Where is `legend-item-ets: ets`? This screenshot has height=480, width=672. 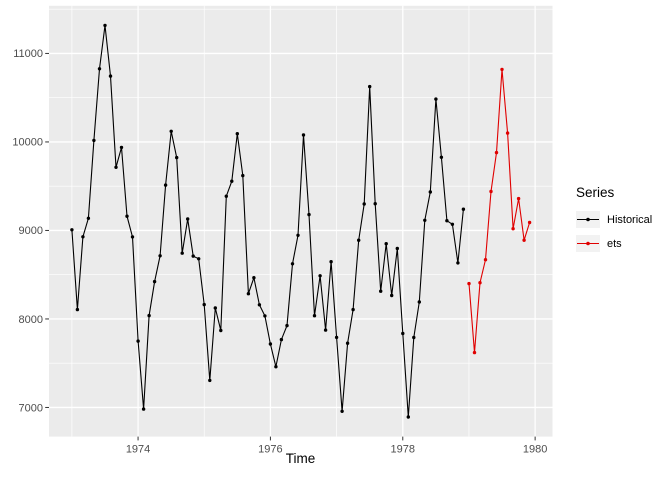 legend-item-ets: ets is located at coordinates (614, 243).